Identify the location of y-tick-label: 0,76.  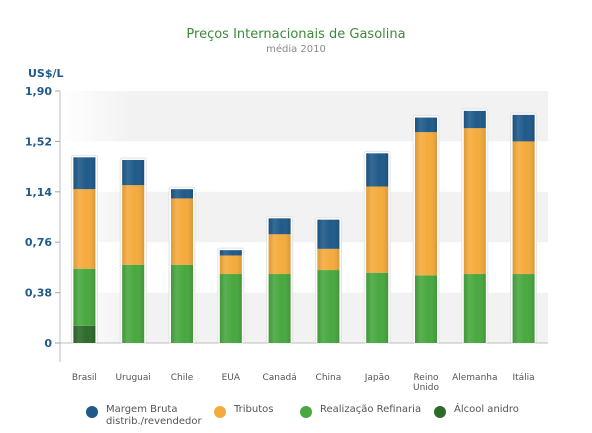
(38, 242).